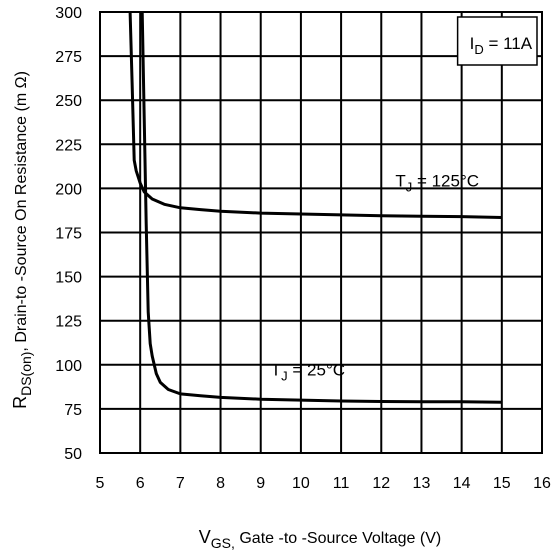  Describe the element at coordinates (68, 101) in the screenshot. I see `y-tick-label: 250` at that location.